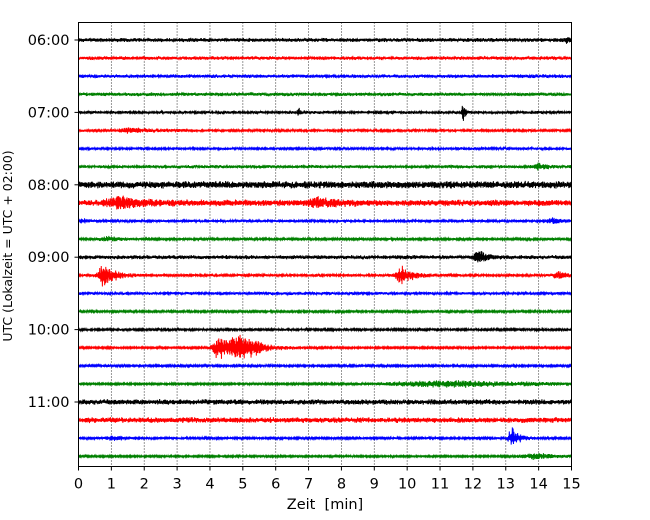 The width and height of the screenshot is (650, 520). I want to click on x-tick-label: 12, so click(473, 485).